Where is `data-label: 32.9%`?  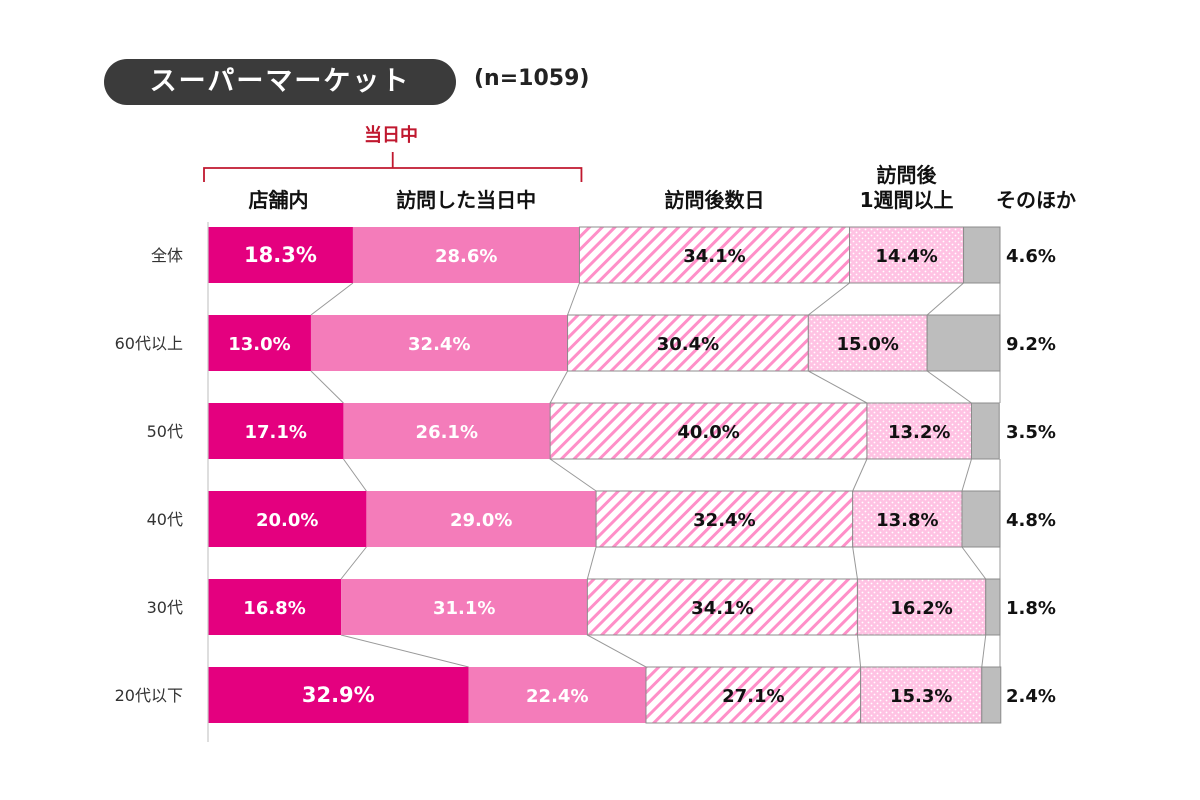
data-label: 32.9% is located at coordinates (338, 695).